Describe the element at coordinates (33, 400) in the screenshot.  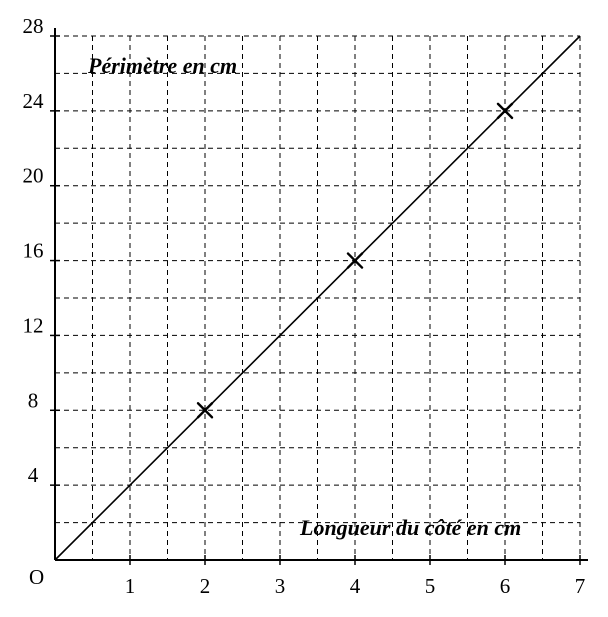
I see `y-tick-label: 8` at that location.